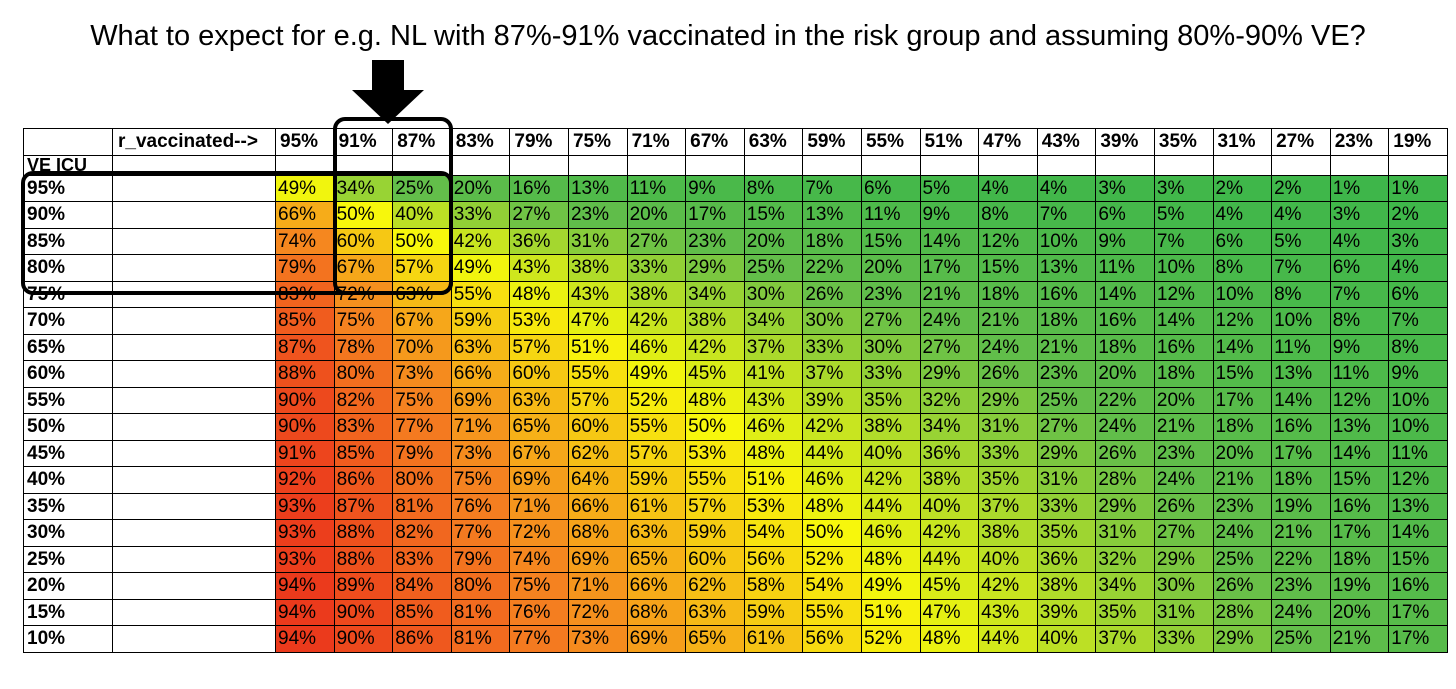 The width and height of the screenshot is (1456, 689). What do you see at coordinates (949, 400) in the screenshot?
I see `heatmap-cell: 32%` at bounding box center [949, 400].